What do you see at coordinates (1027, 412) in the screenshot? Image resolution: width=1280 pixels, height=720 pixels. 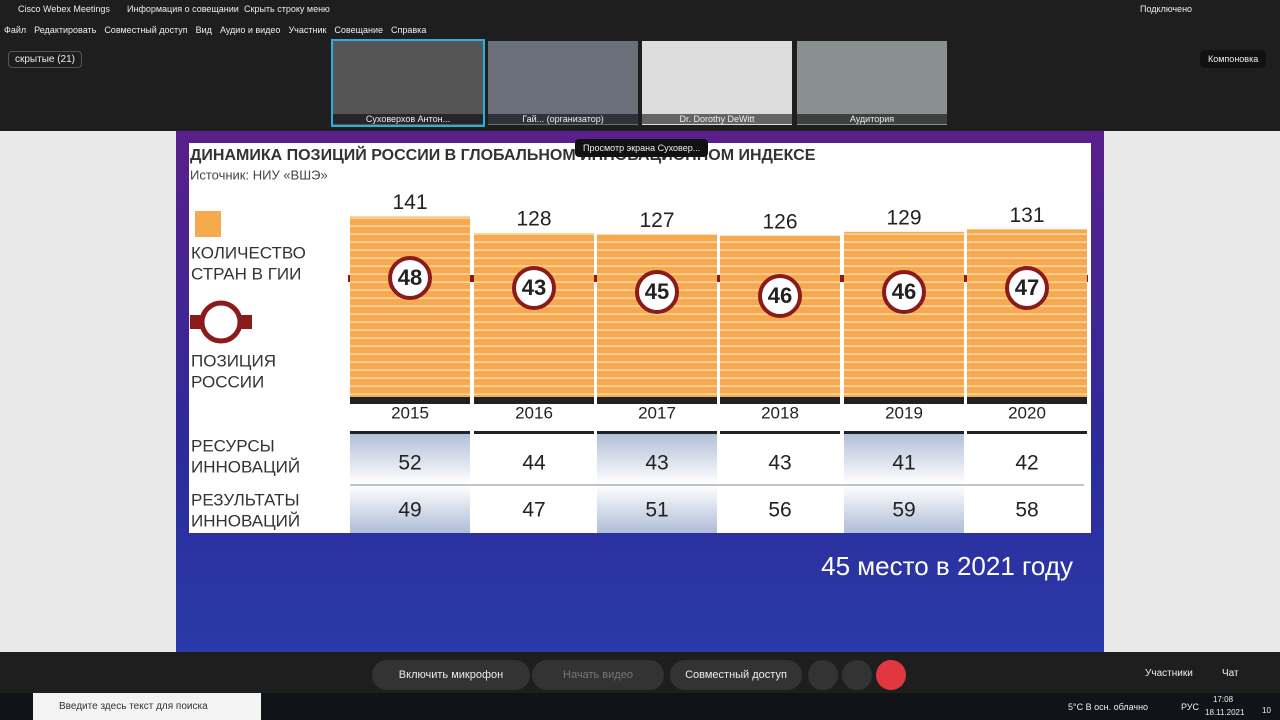 I see `year-label: 2020` at bounding box center [1027, 412].